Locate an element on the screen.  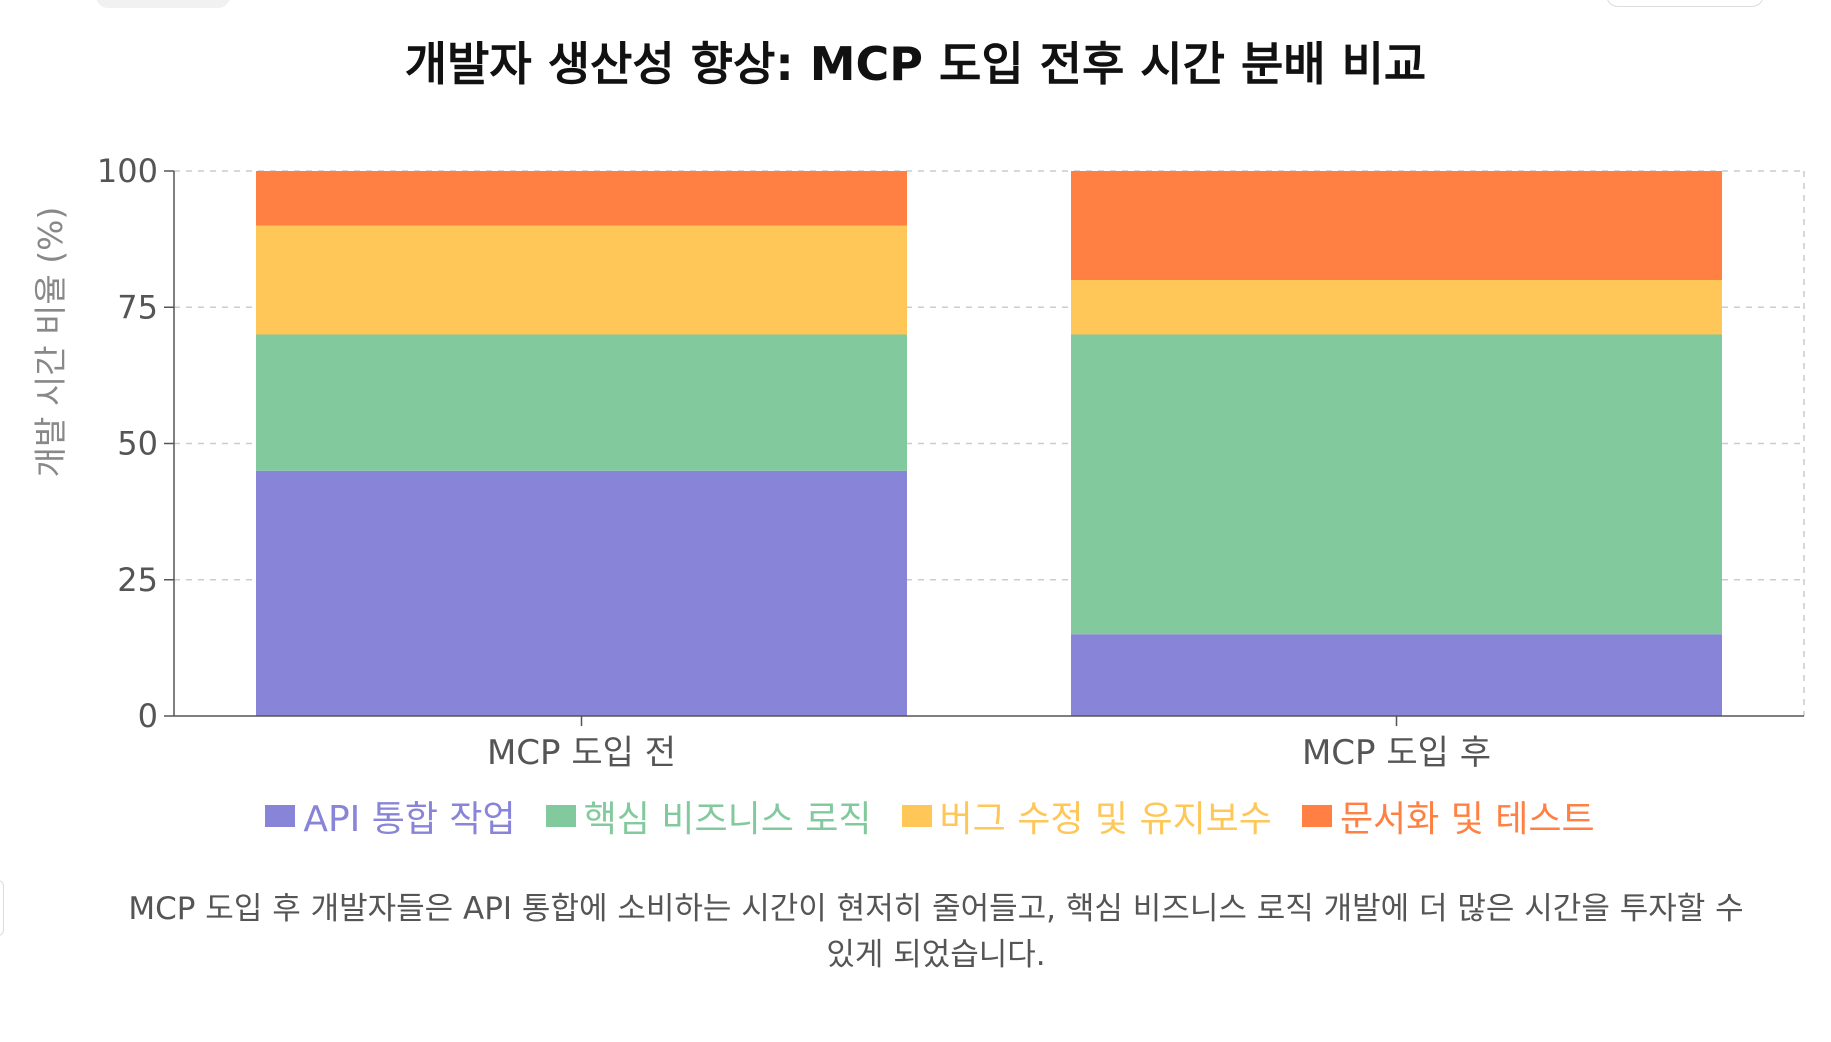
legend-item-docs-tests: 문서화 및 테스트 is located at coordinates (1448, 816).